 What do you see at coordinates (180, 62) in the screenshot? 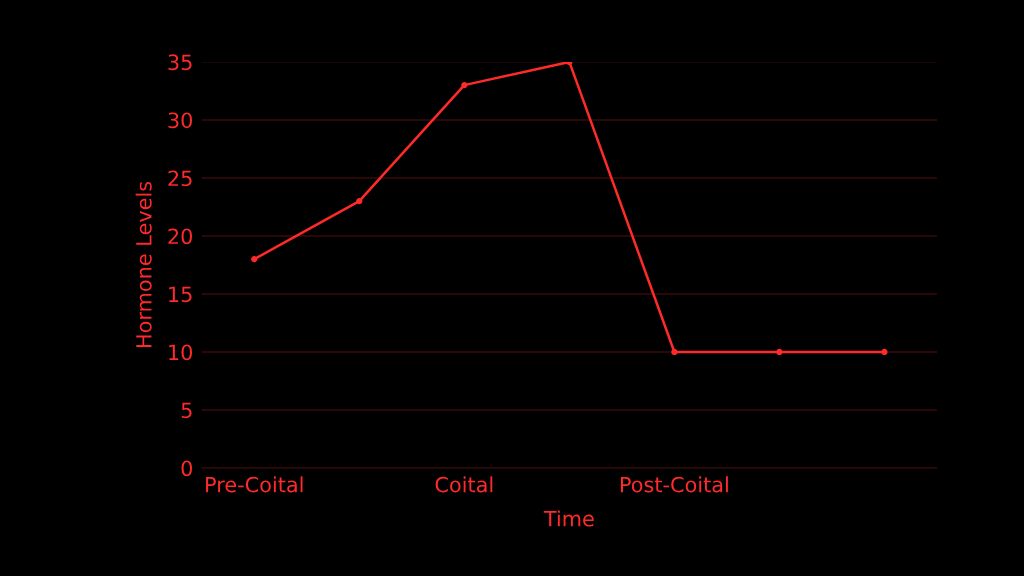
I see `y-tick-label: 35` at bounding box center [180, 62].